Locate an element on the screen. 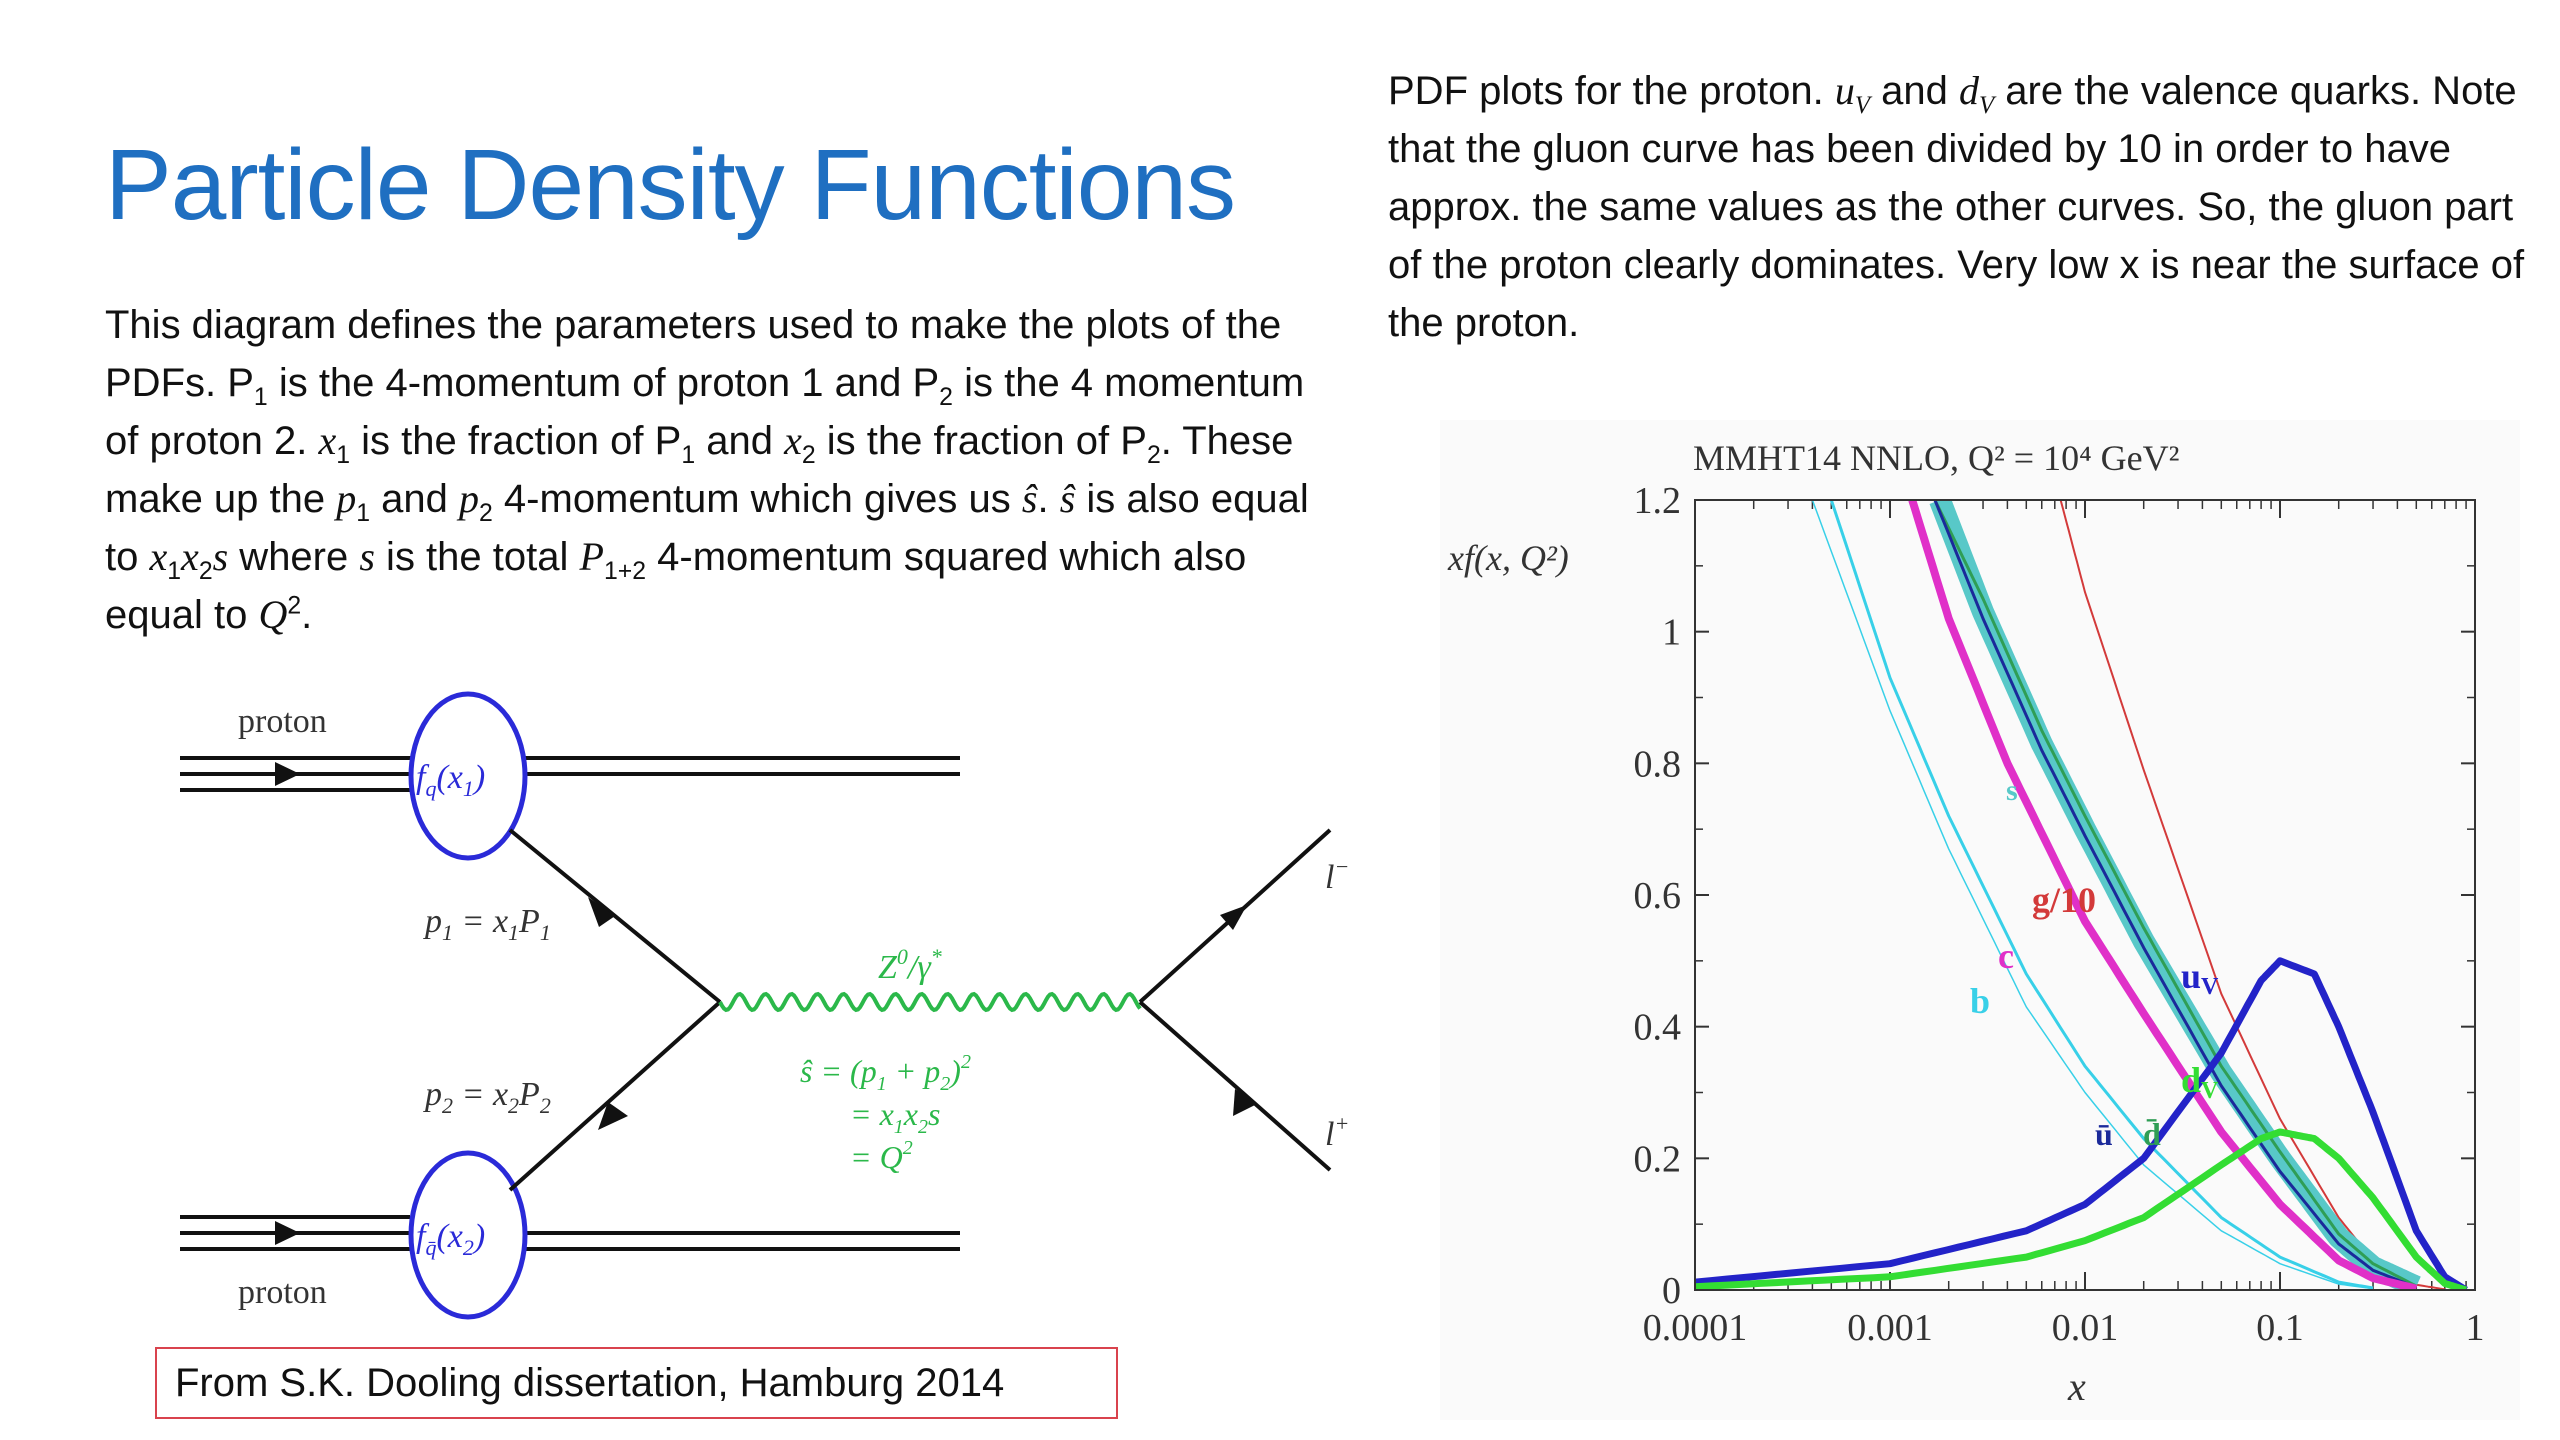 Image resolution: width=2560 pixels, height=1440 pixels. text-run: 0 is located at coordinates (902, 956).